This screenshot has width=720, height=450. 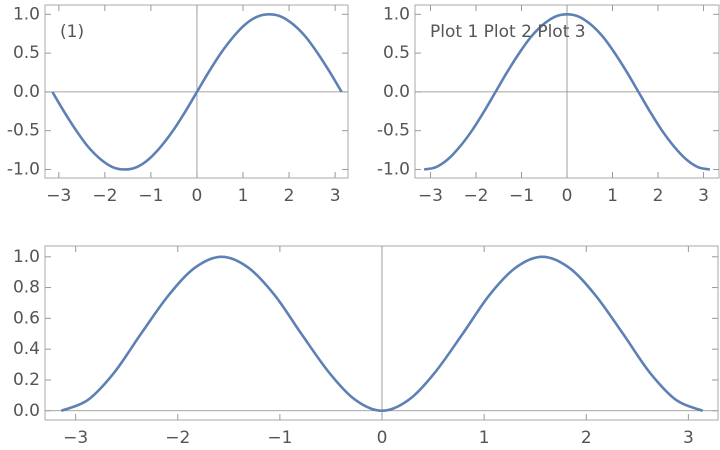 What do you see at coordinates (72, 32) in the screenshot?
I see `annotation: (1)` at bounding box center [72, 32].